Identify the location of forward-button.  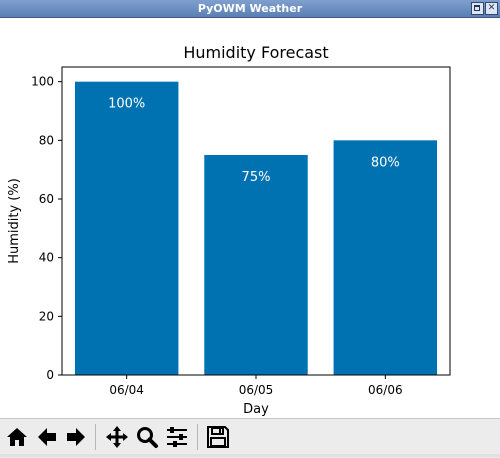
(76, 437).